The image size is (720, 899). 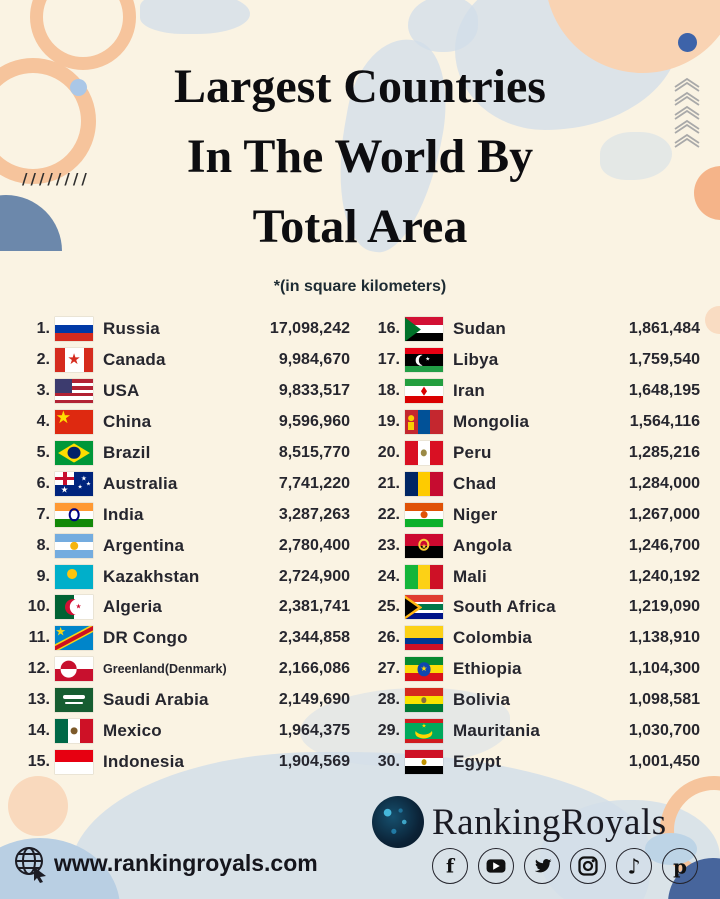 I want to click on country-name: Colombia, so click(x=493, y=638).